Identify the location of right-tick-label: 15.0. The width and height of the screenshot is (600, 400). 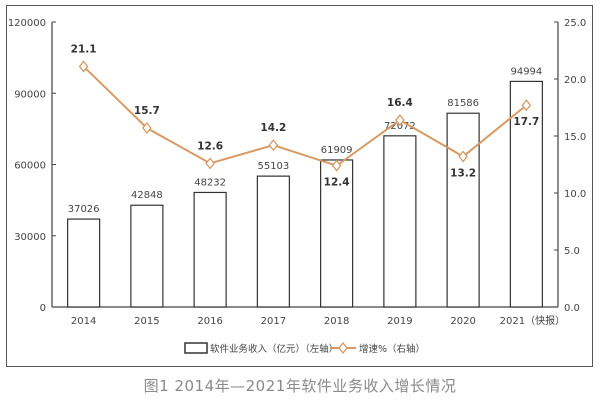
(575, 137).